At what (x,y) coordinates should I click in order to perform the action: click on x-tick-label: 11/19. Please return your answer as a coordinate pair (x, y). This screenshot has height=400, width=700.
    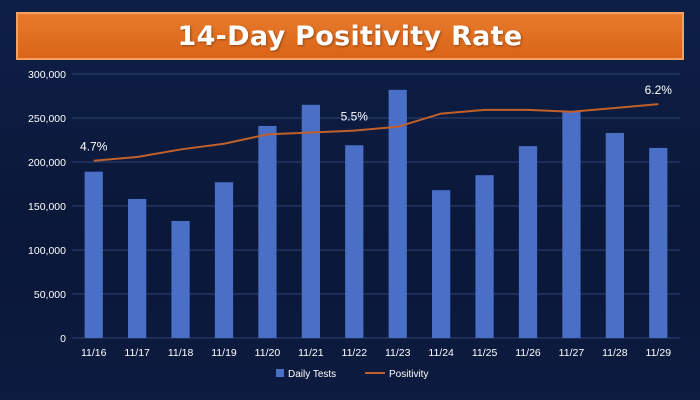
    Looking at the image, I should click on (224, 353).